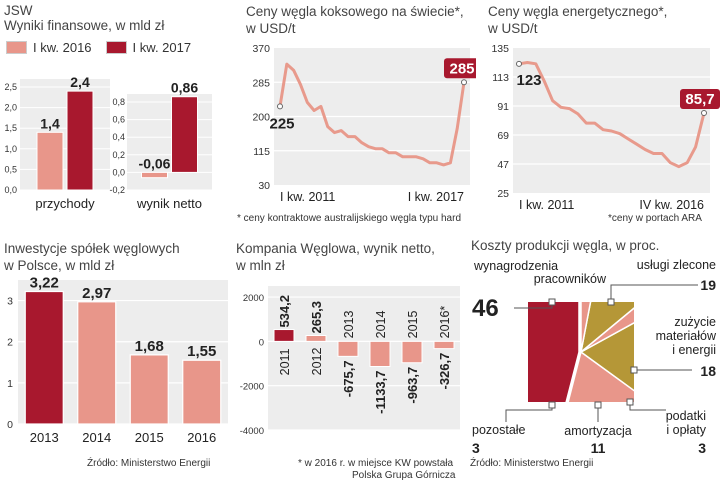 This screenshot has height=484, width=720. What do you see at coordinates (261, 342) in the screenshot?
I see `kw-ytick: 0` at bounding box center [261, 342].